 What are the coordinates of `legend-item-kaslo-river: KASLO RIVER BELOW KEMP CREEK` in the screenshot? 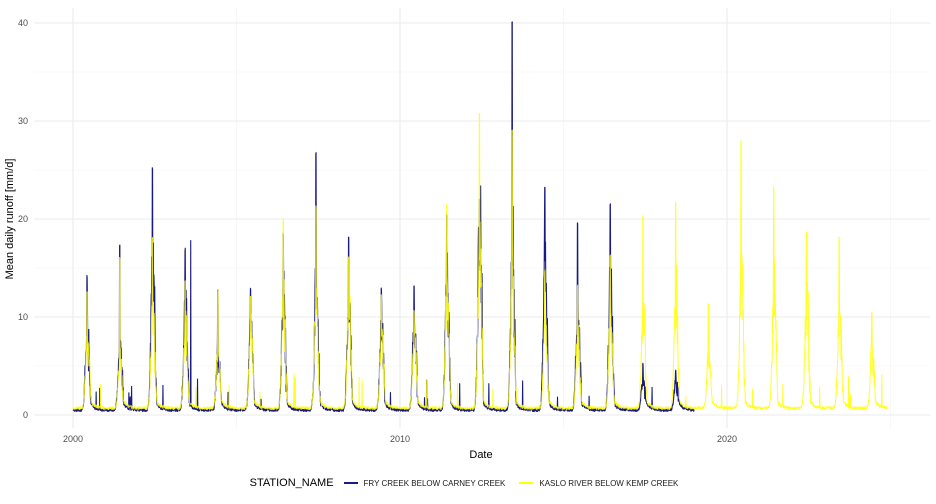 It's located at (598, 483).